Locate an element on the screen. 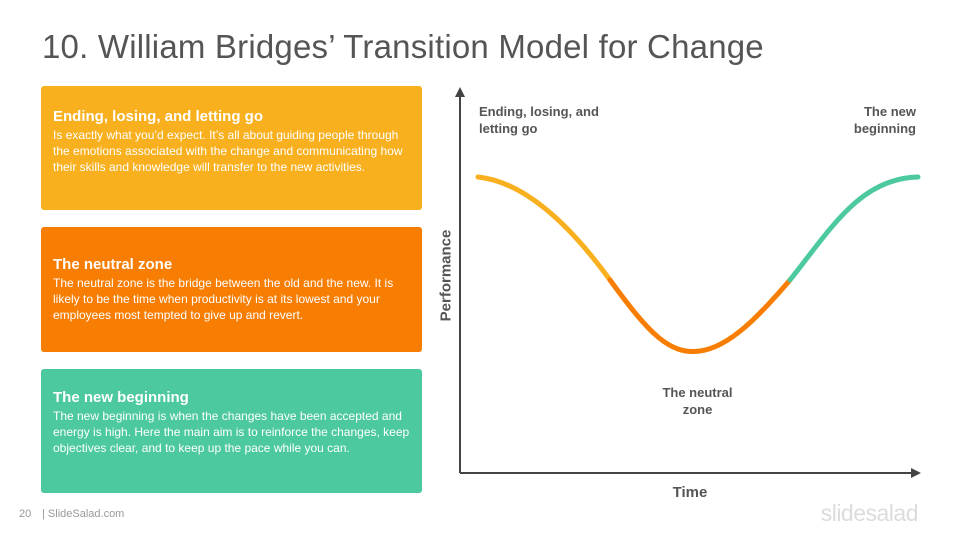 Image resolution: width=960 pixels, height=540 pixels. curve-ending-segment is located at coordinates (544, 228).